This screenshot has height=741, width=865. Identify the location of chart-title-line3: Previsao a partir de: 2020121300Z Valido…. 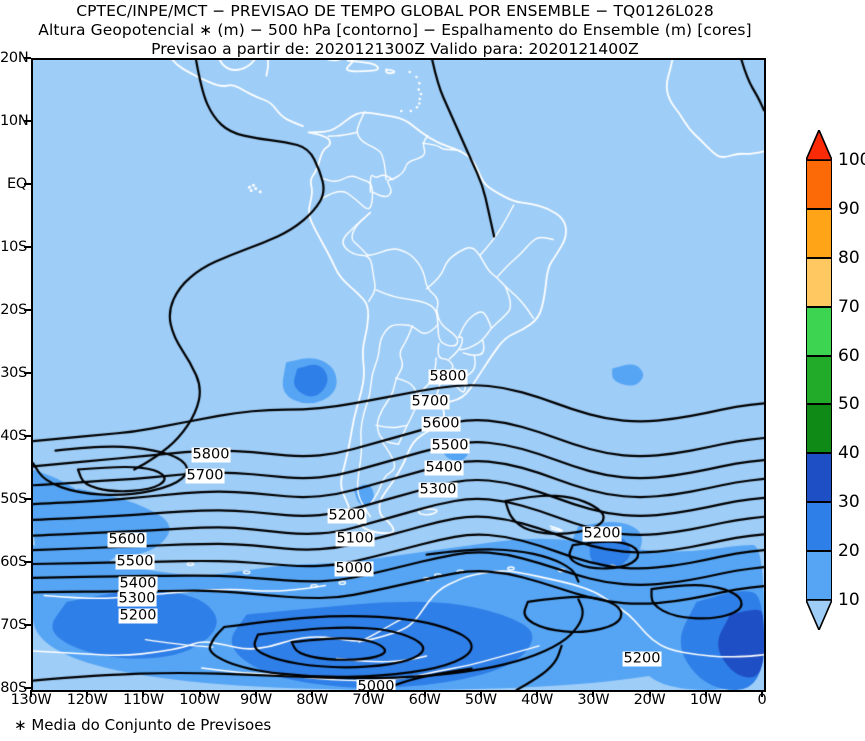
(395, 49).